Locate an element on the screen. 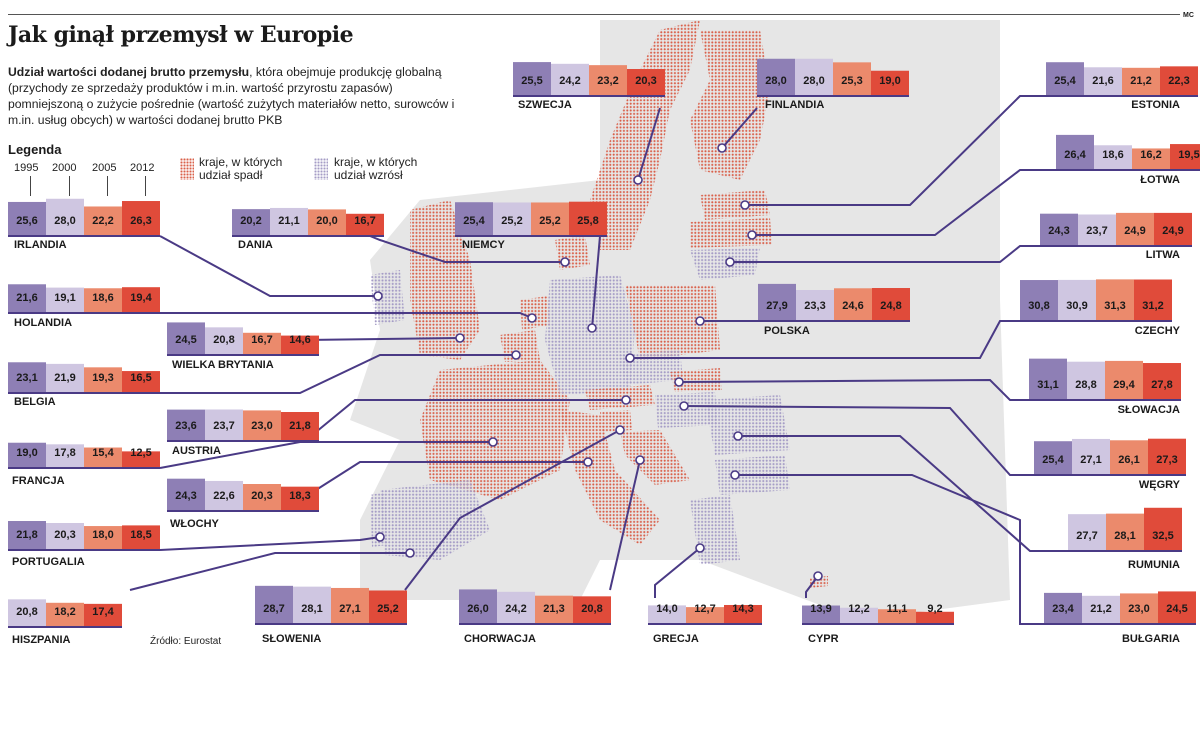 The image size is (1200, 729). niemcy-bar-2005 is located at coordinates (550, 219).